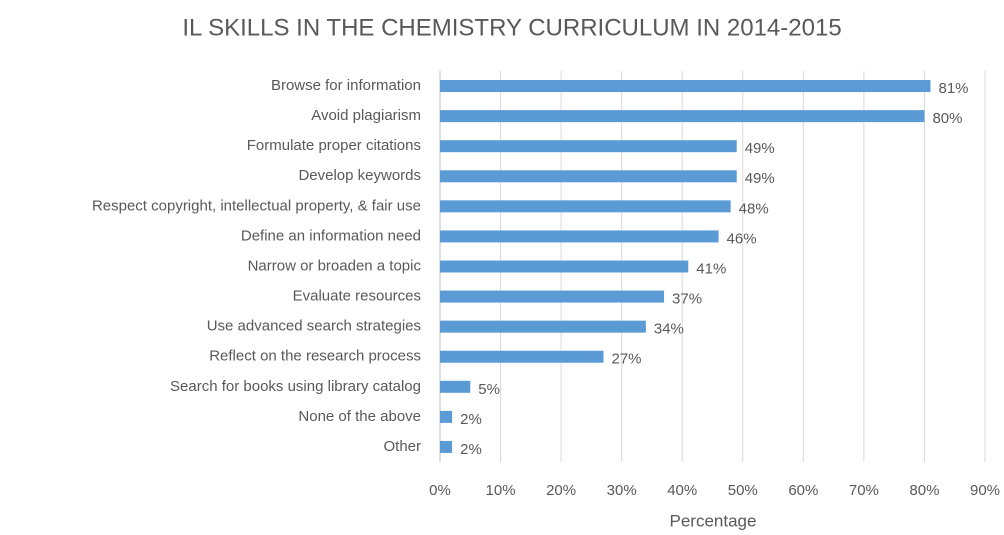  Describe the element at coordinates (743, 490) in the screenshot. I see `x-tick-label: 50%` at that location.